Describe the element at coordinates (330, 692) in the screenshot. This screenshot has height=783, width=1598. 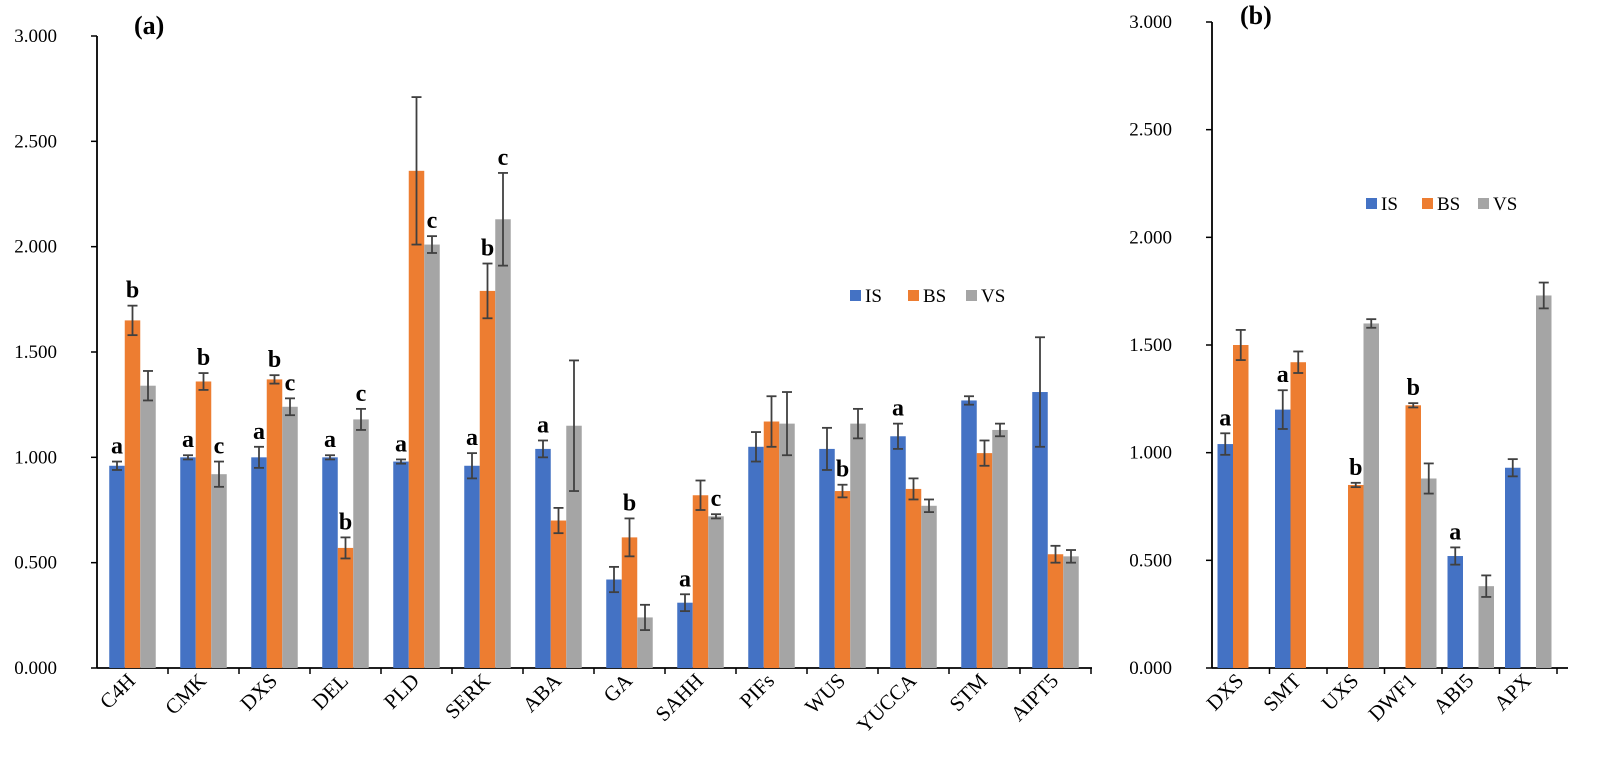
I see `x-tick-label: DEL` at that location.